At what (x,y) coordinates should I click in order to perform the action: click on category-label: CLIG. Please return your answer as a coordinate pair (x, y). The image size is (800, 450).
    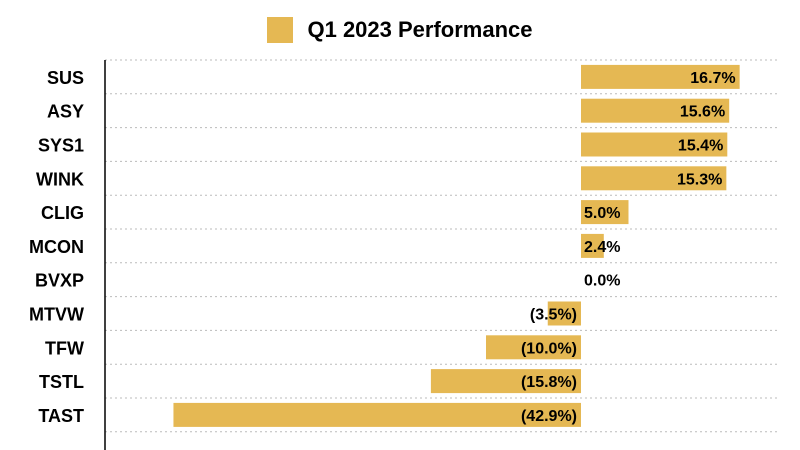
    Looking at the image, I should click on (62, 213).